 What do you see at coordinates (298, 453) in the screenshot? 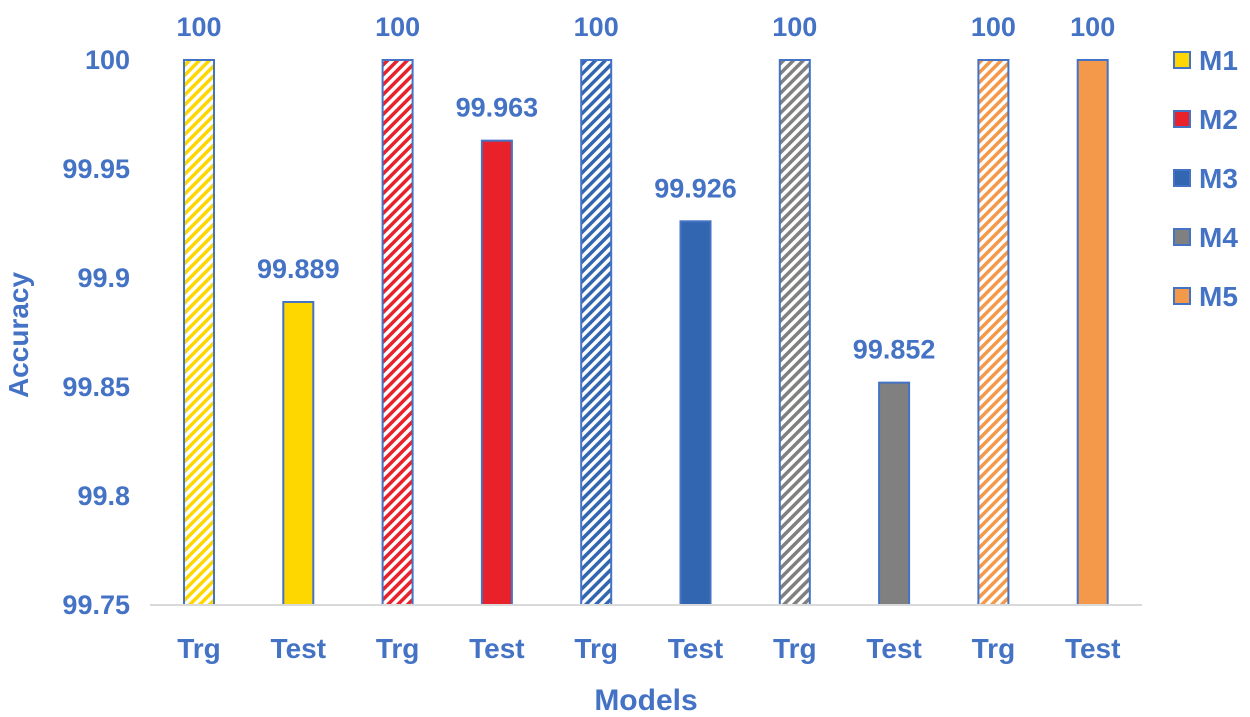
I see `bar-m1-test` at bounding box center [298, 453].